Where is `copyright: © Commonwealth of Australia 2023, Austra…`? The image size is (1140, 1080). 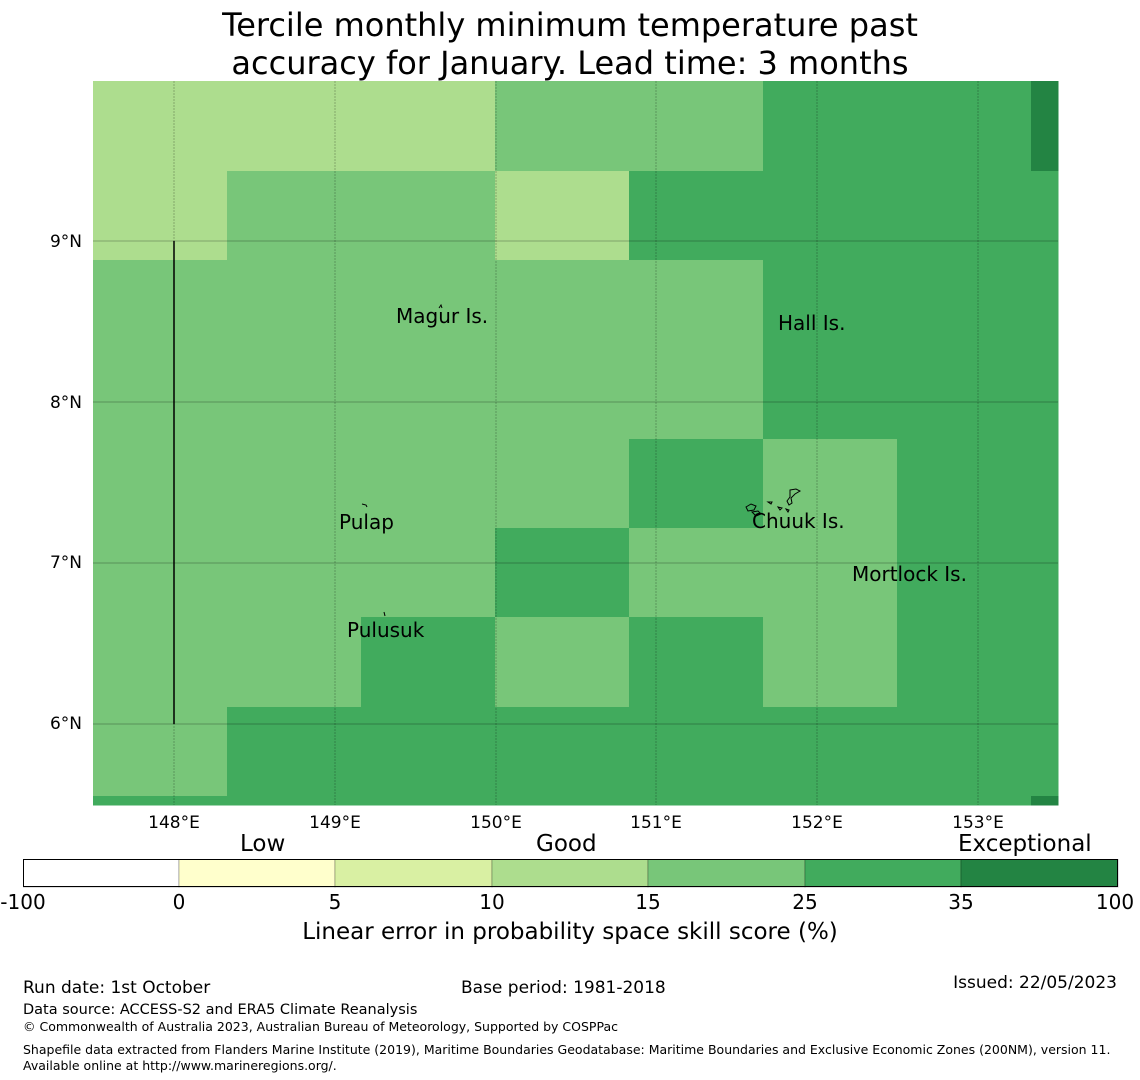
copyright: © Commonwealth of Australia 2023, Austra… is located at coordinates (320, 1026).